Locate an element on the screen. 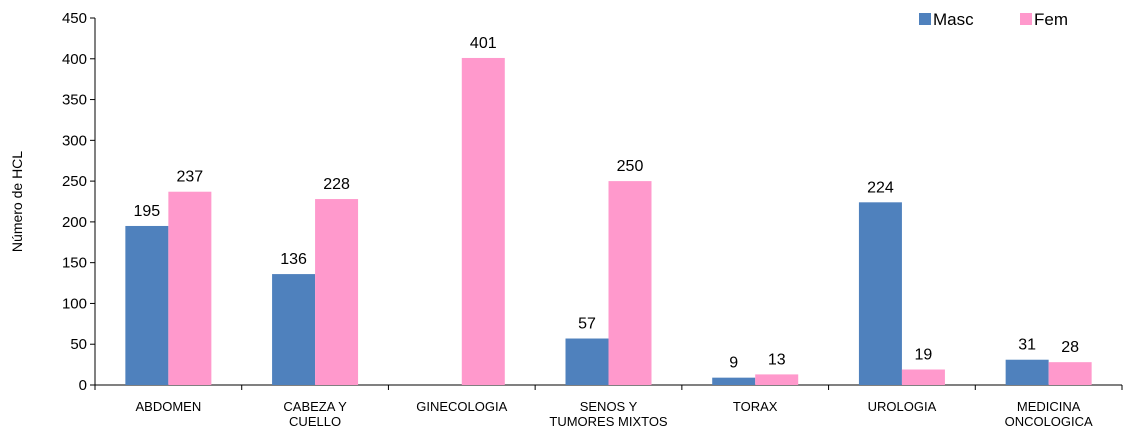 This screenshot has height=430, width=1133. x-tick-label: MEDICINA ONCOLOGICA is located at coordinates (1049, 414).